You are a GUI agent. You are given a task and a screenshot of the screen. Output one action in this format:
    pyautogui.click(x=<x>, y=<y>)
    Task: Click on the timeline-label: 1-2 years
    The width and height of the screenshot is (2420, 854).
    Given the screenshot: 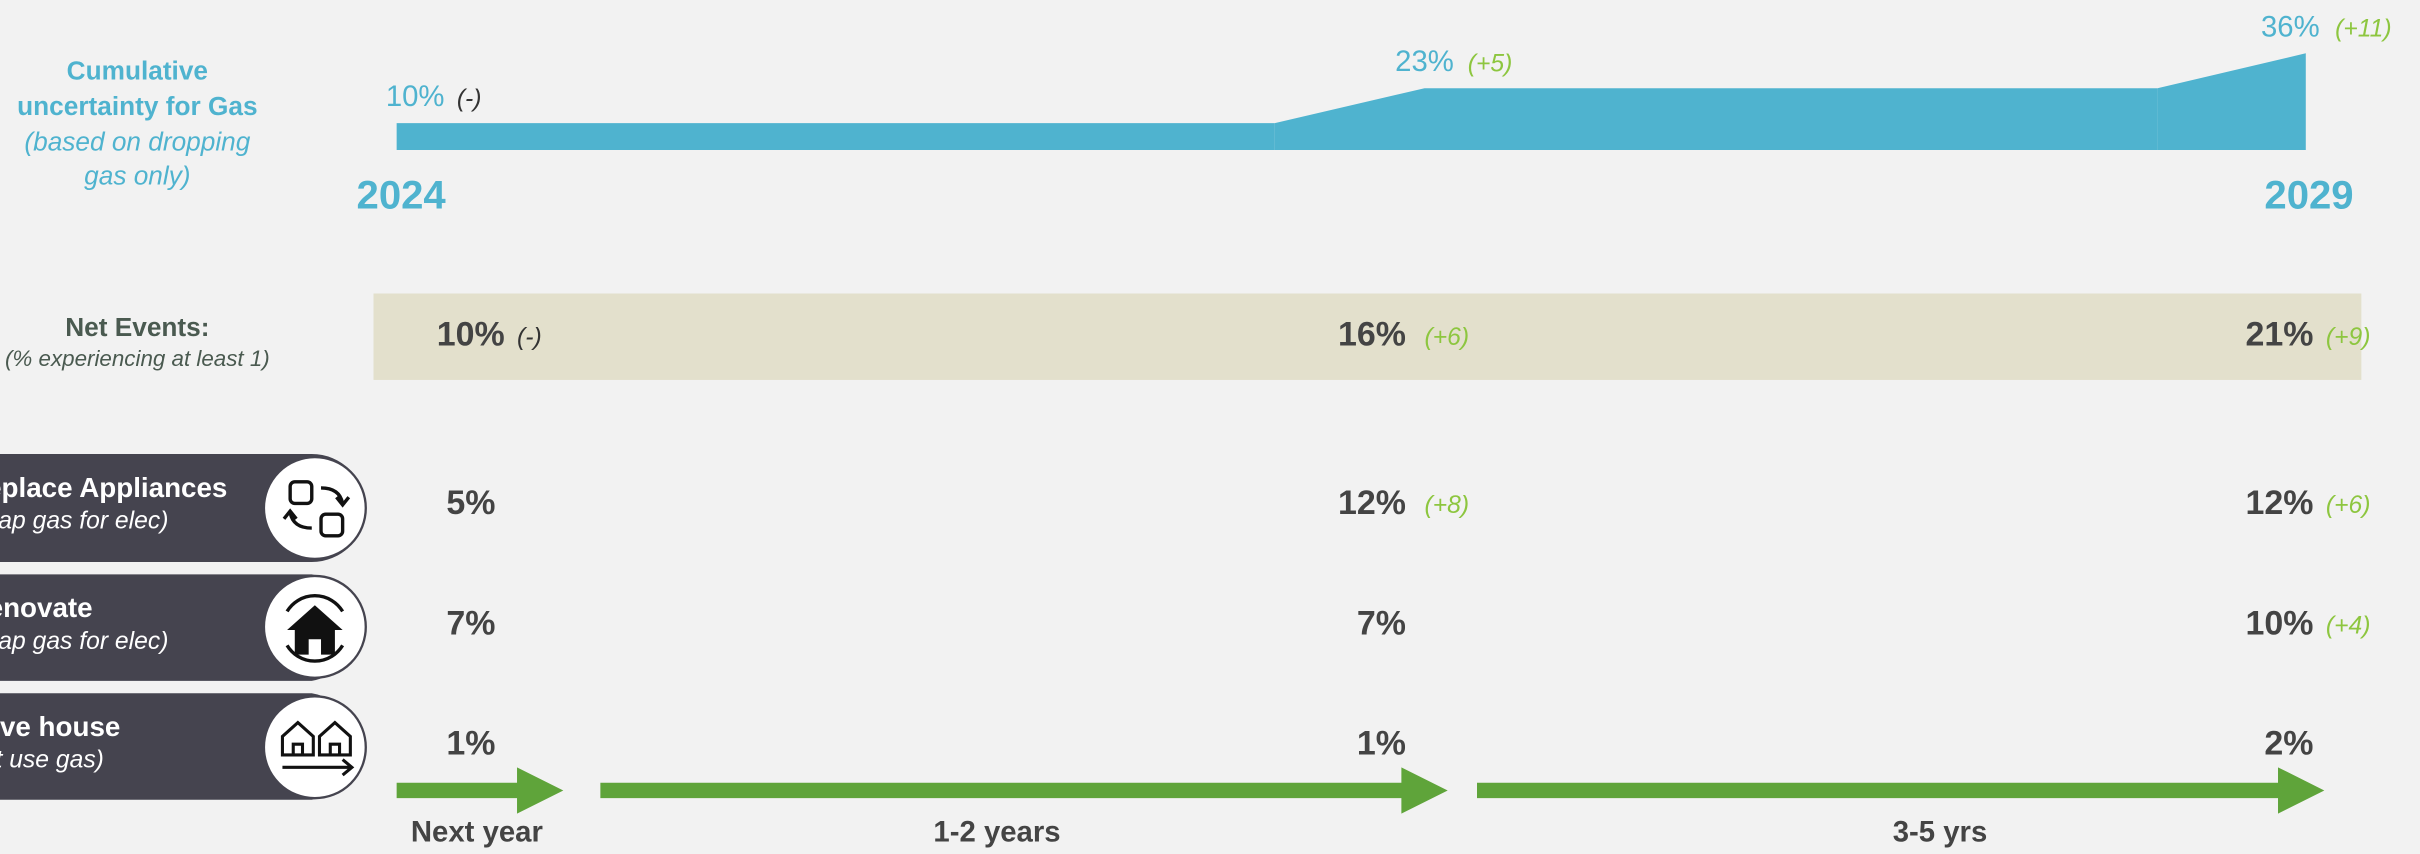 What is the action you would take?
    pyautogui.click(x=996, y=831)
    